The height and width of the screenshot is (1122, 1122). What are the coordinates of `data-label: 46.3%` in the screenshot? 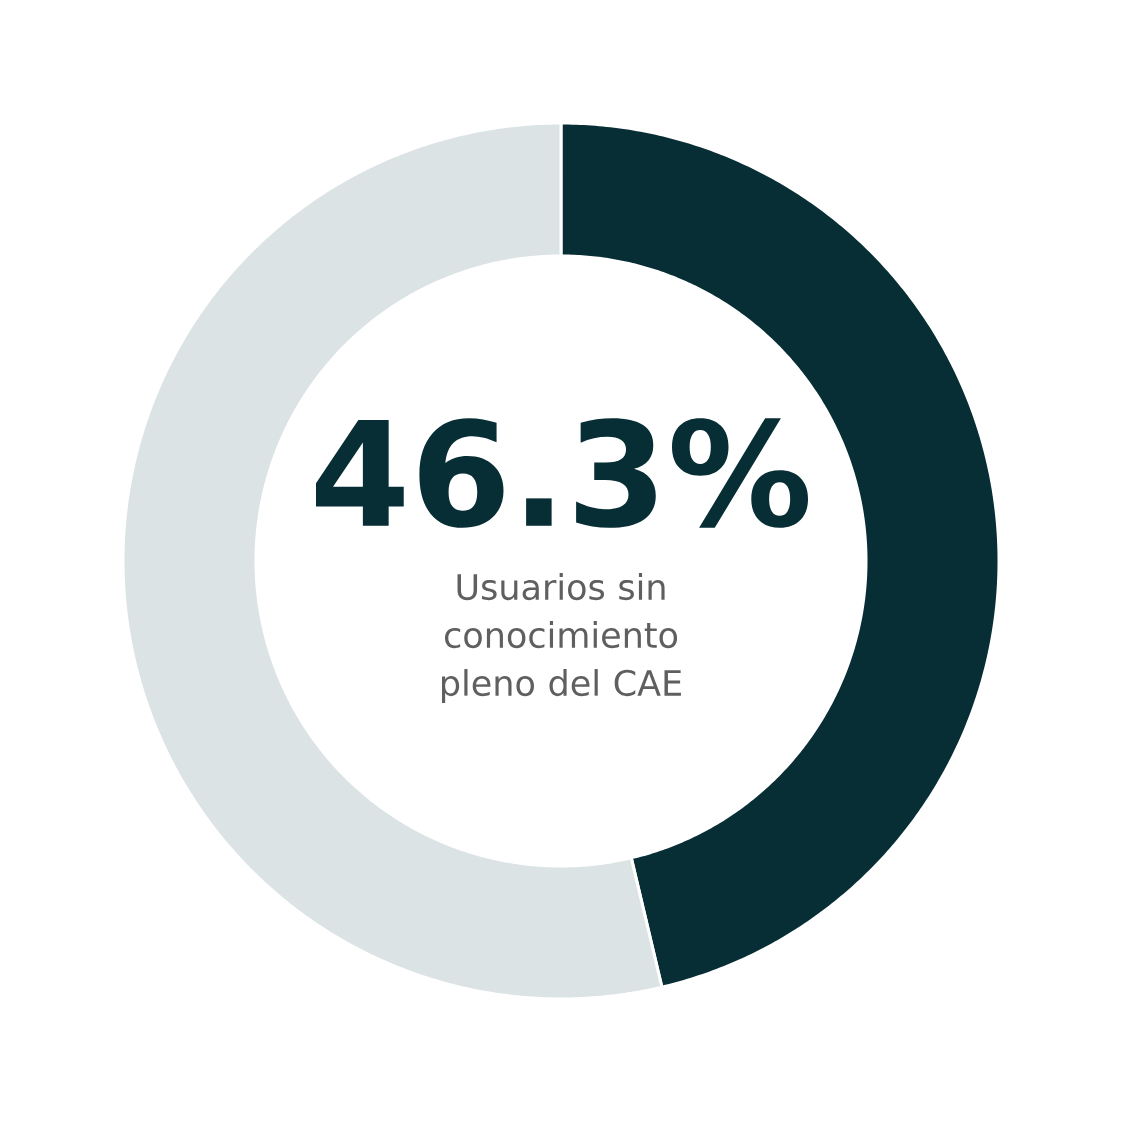 It's located at (562, 473).